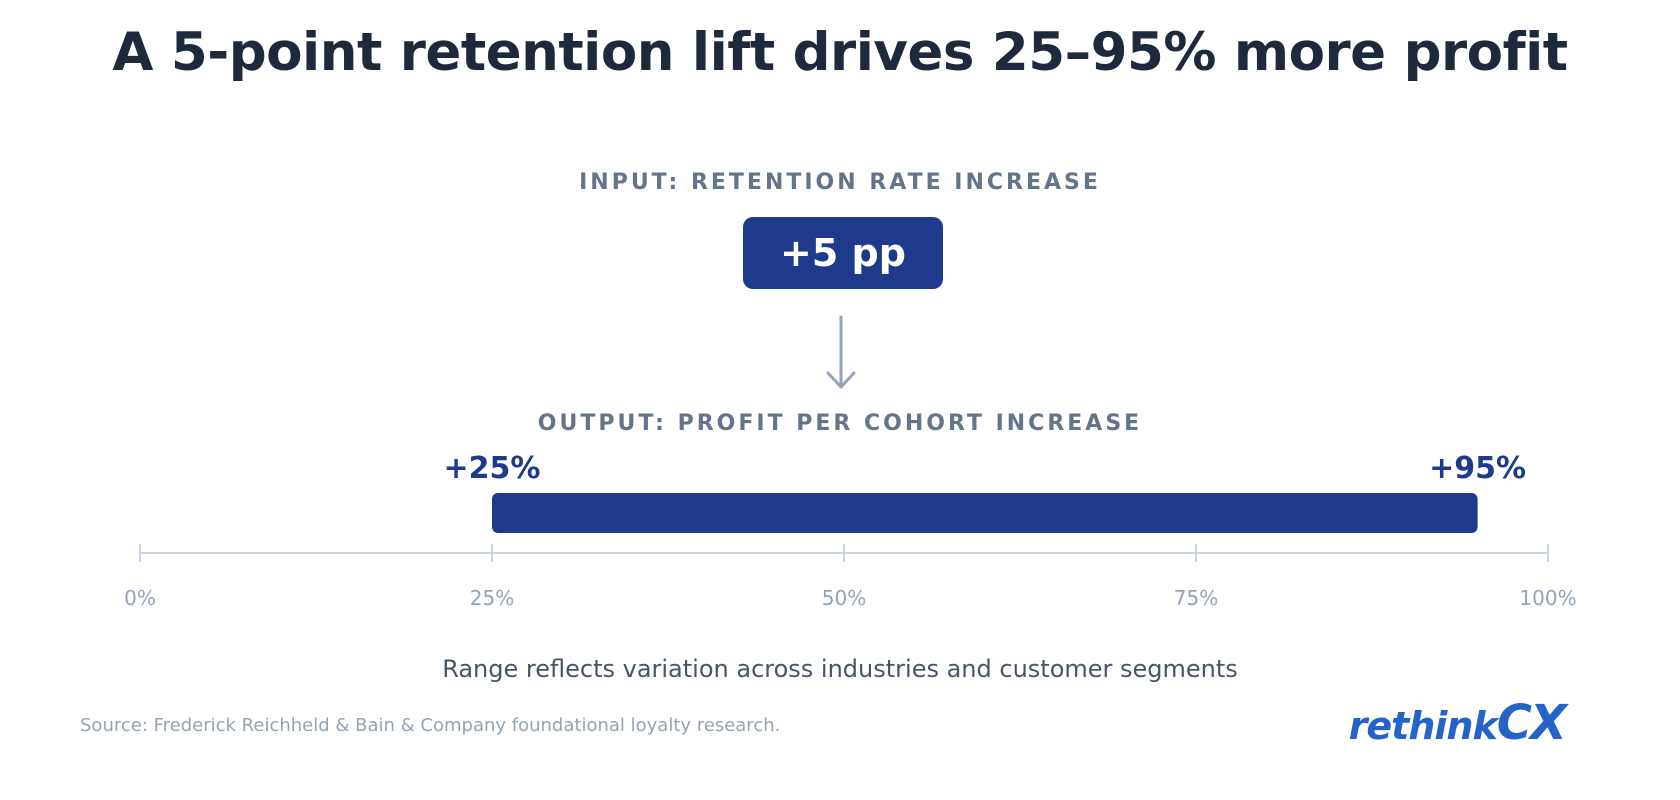 The height and width of the screenshot is (800, 1680). I want to click on logo-text-left: rethink, so click(1425, 726).